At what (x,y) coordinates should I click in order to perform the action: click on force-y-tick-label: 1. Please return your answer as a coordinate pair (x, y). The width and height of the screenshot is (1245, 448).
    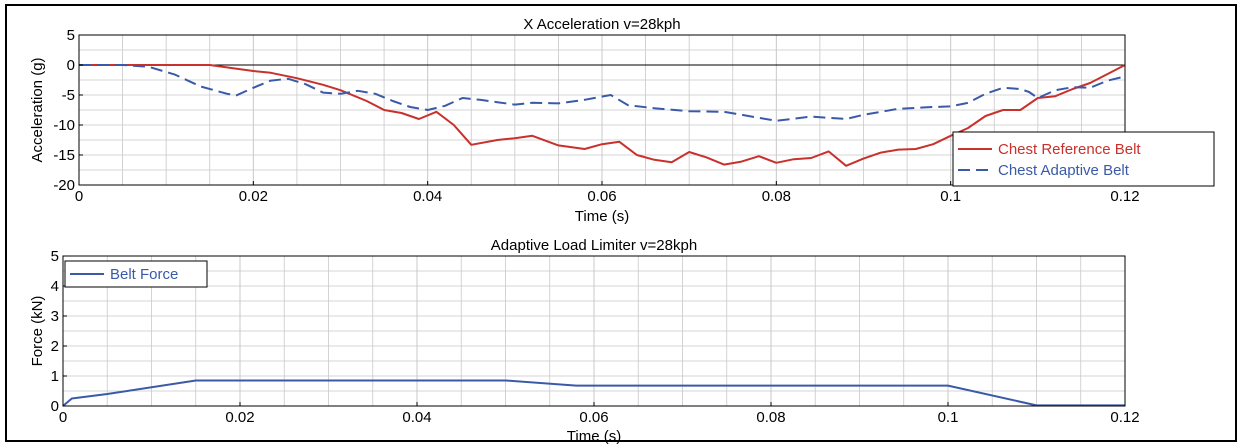
    Looking at the image, I should click on (55, 376).